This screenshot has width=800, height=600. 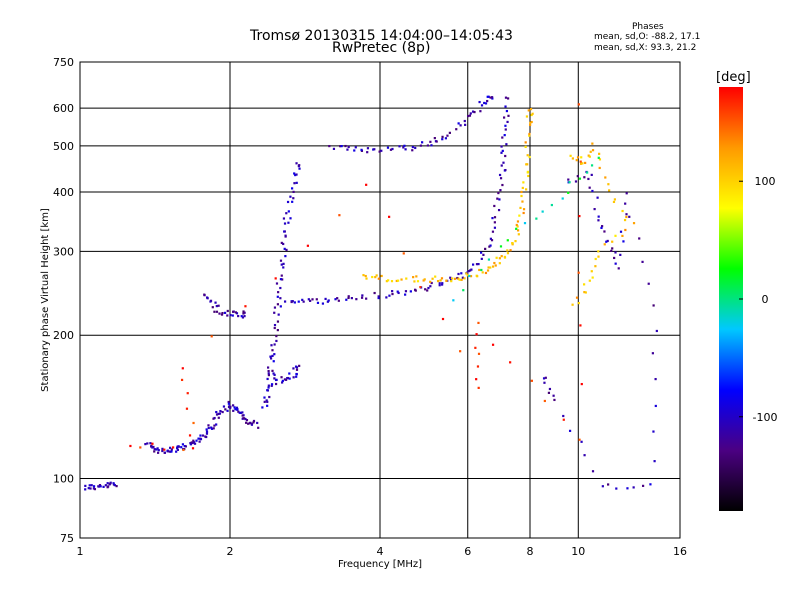 What do you see at coordinates (63, 108) in the screenshot?
I see `y-tick-label: 600` at bounding box center [63, 108].